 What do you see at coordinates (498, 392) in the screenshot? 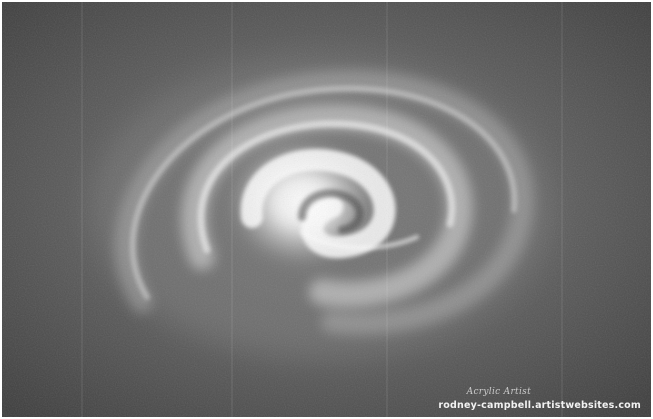
I see `artist-signature: Acrylic Artist` at bounding box center [498, 392].